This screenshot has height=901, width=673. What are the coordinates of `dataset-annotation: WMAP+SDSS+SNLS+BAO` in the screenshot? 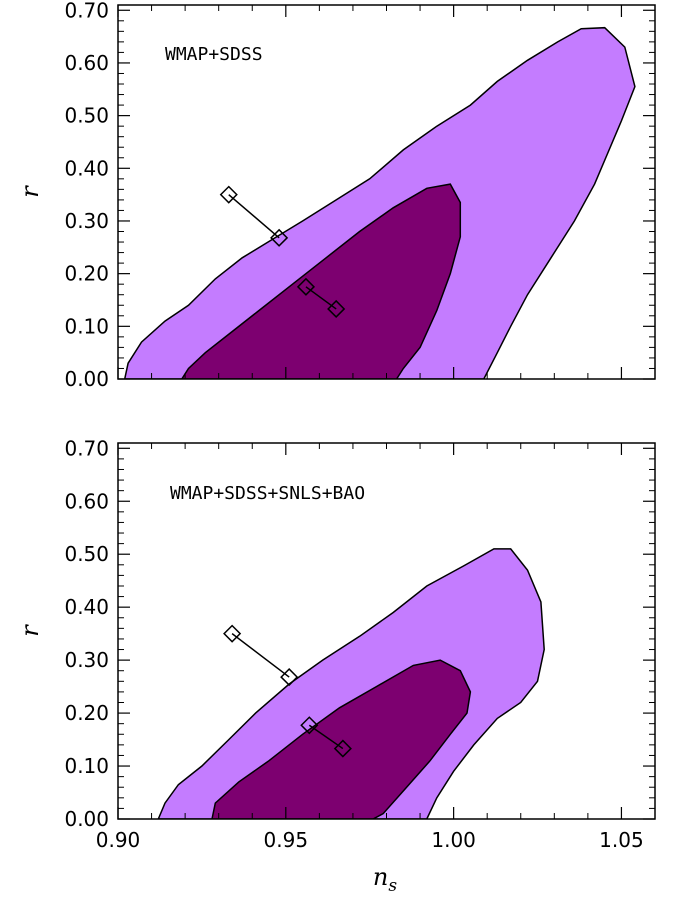 It's located at (267, 493).